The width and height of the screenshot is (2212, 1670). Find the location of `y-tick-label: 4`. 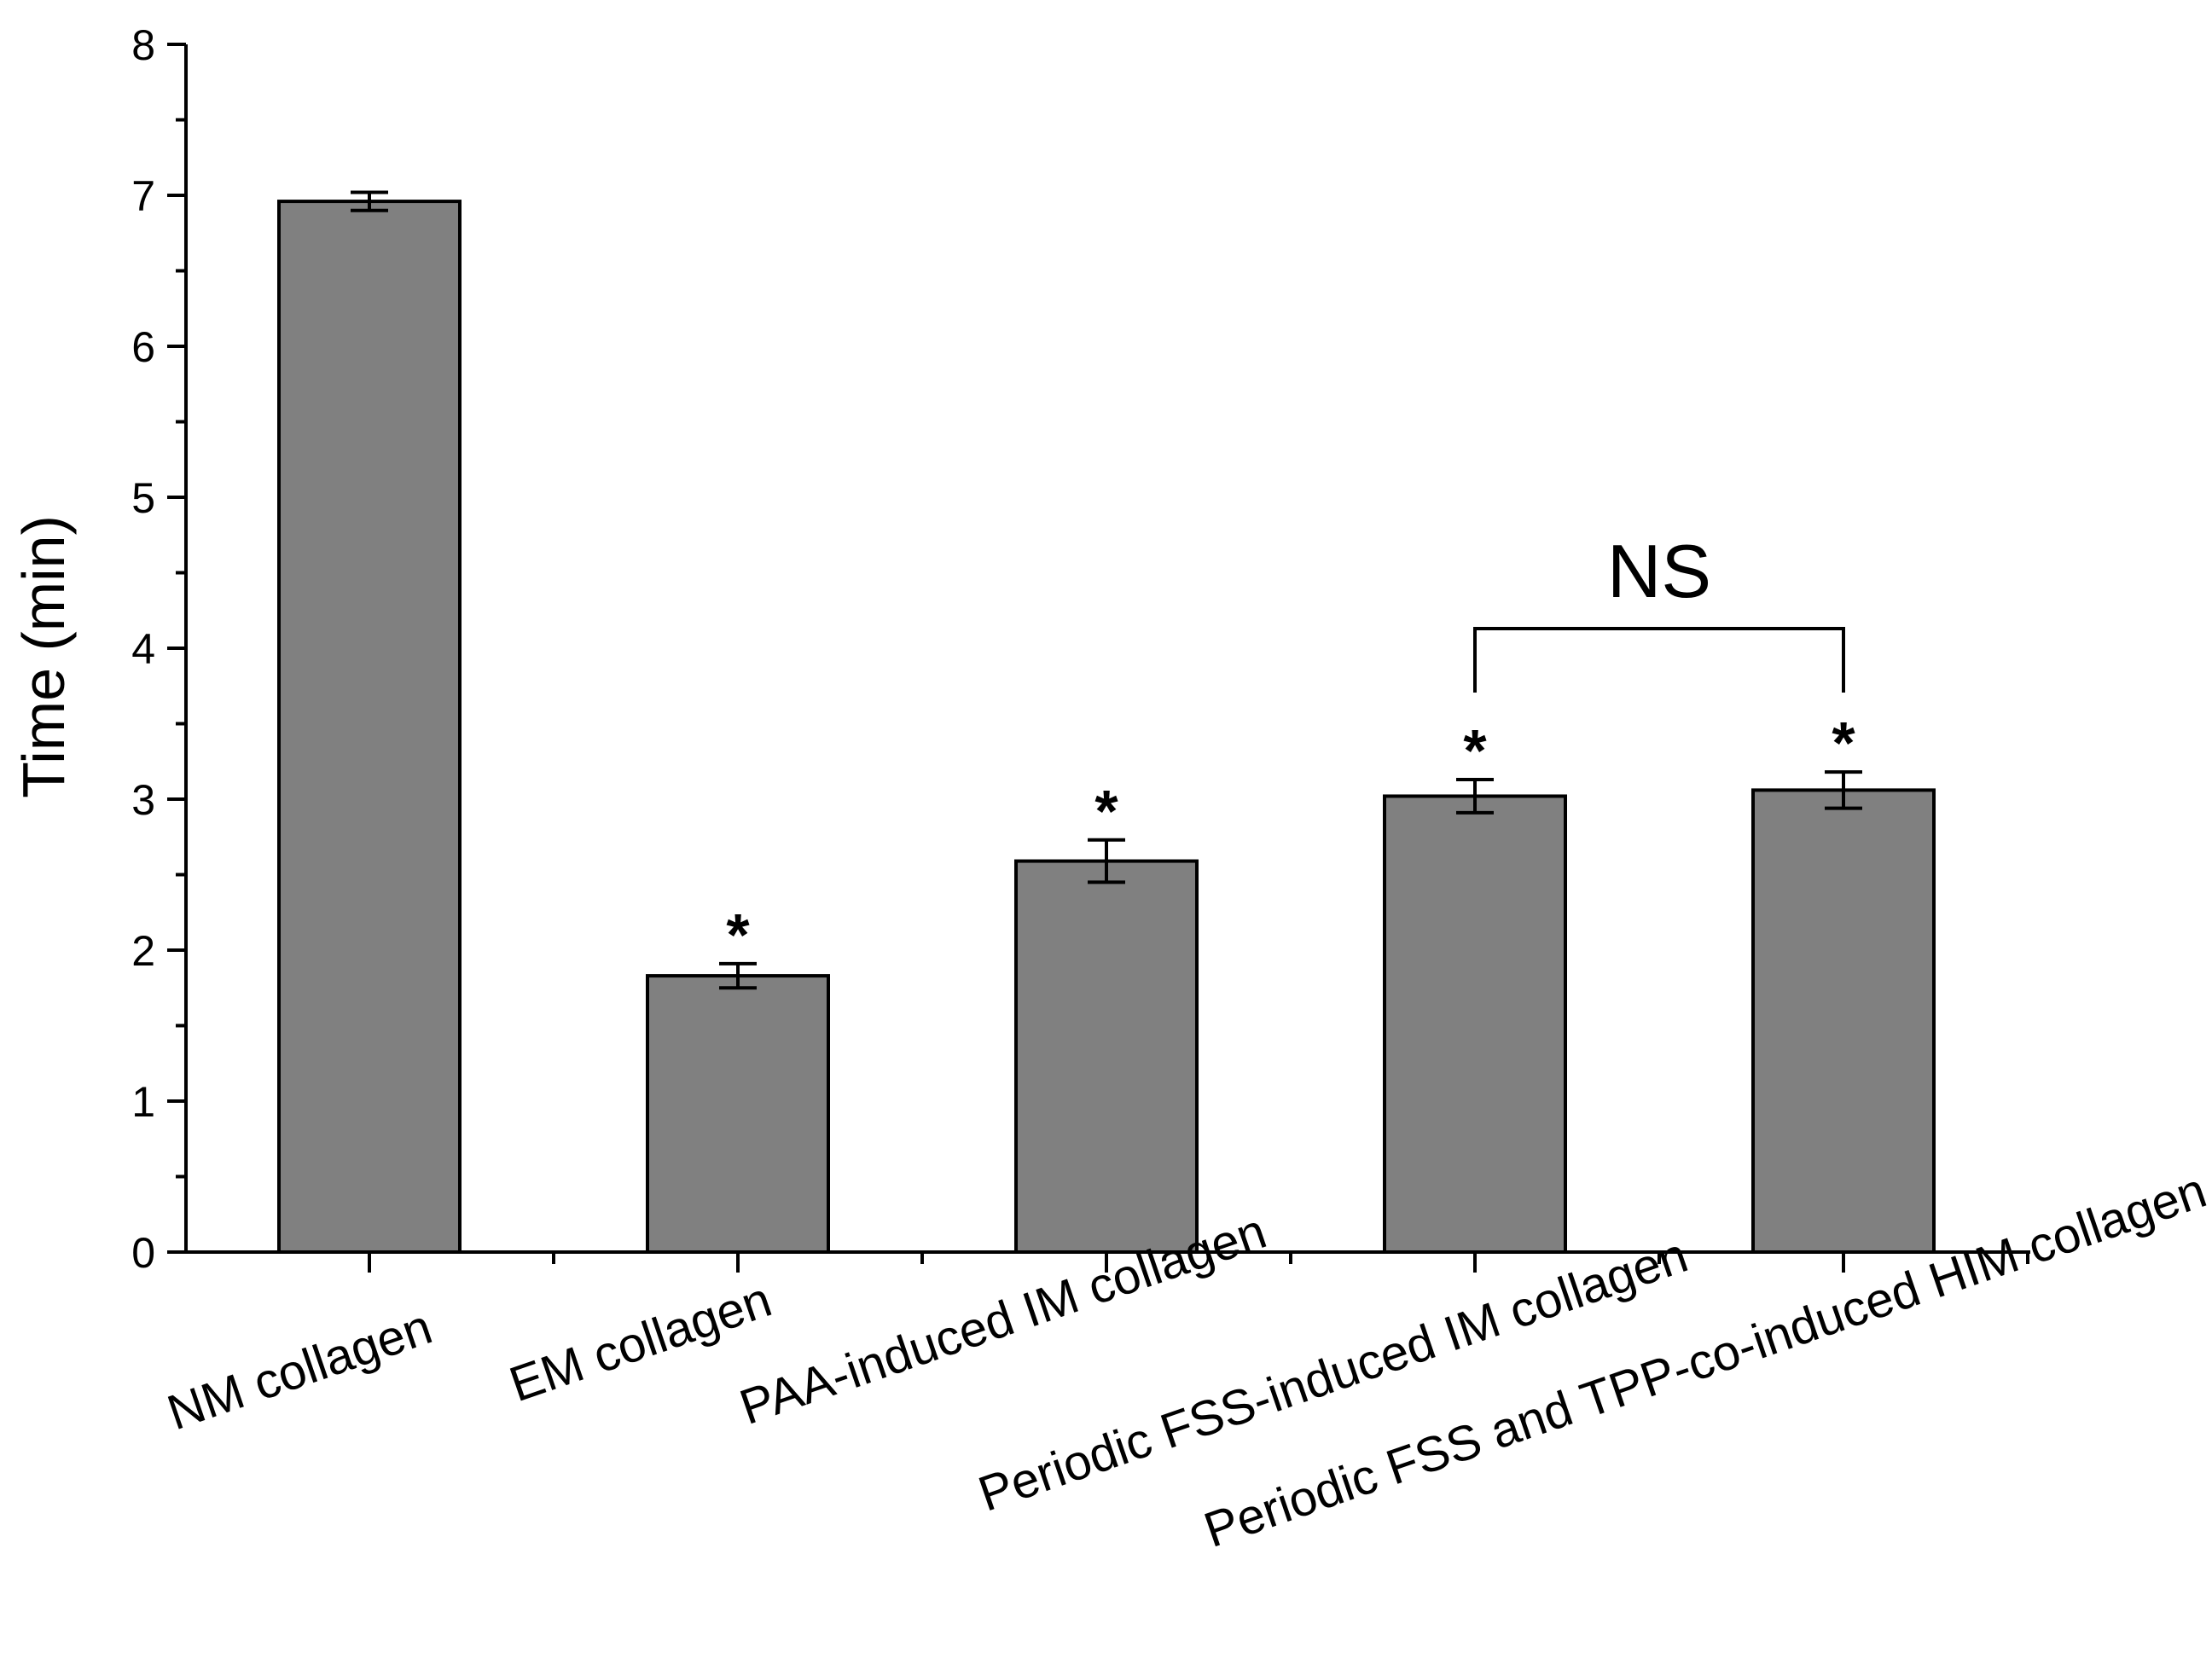

y-tick-label: 4 is located at coordinates (143, 649).